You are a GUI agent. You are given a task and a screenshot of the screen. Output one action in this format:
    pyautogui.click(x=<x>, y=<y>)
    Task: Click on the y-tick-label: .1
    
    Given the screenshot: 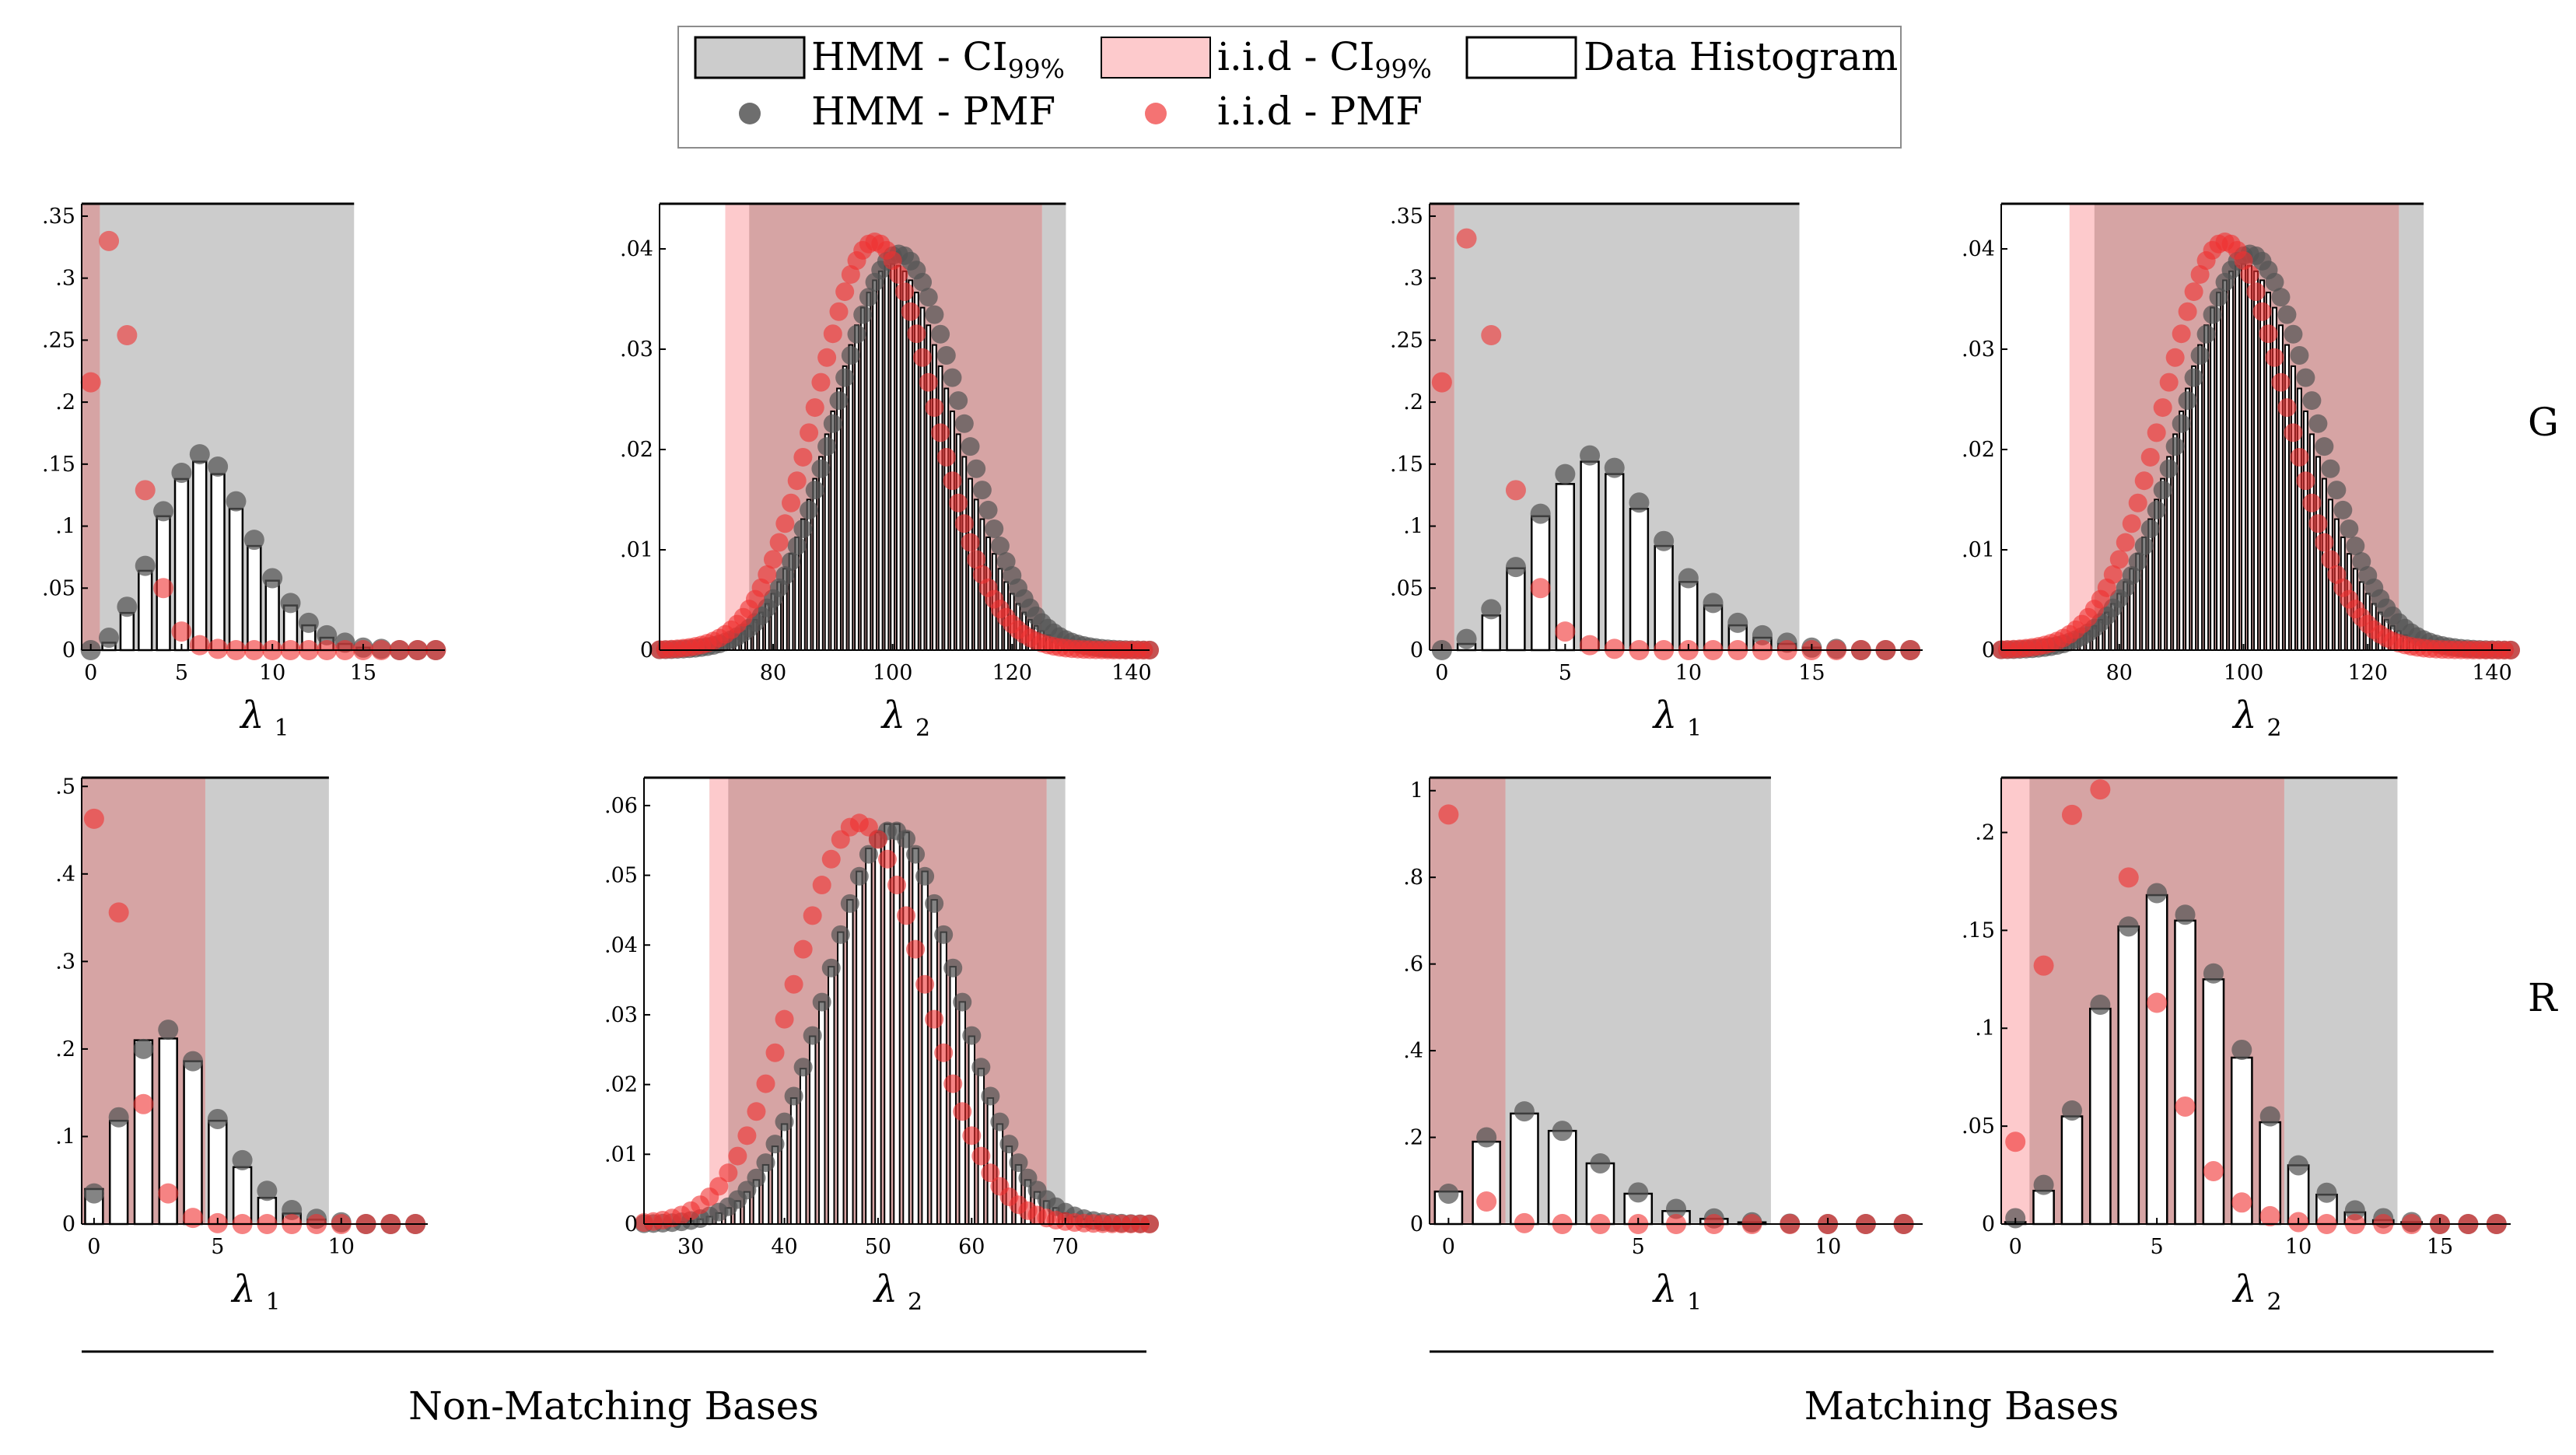 What is the action you would take?
    pyautogui.click(x=1413, y=527)
    